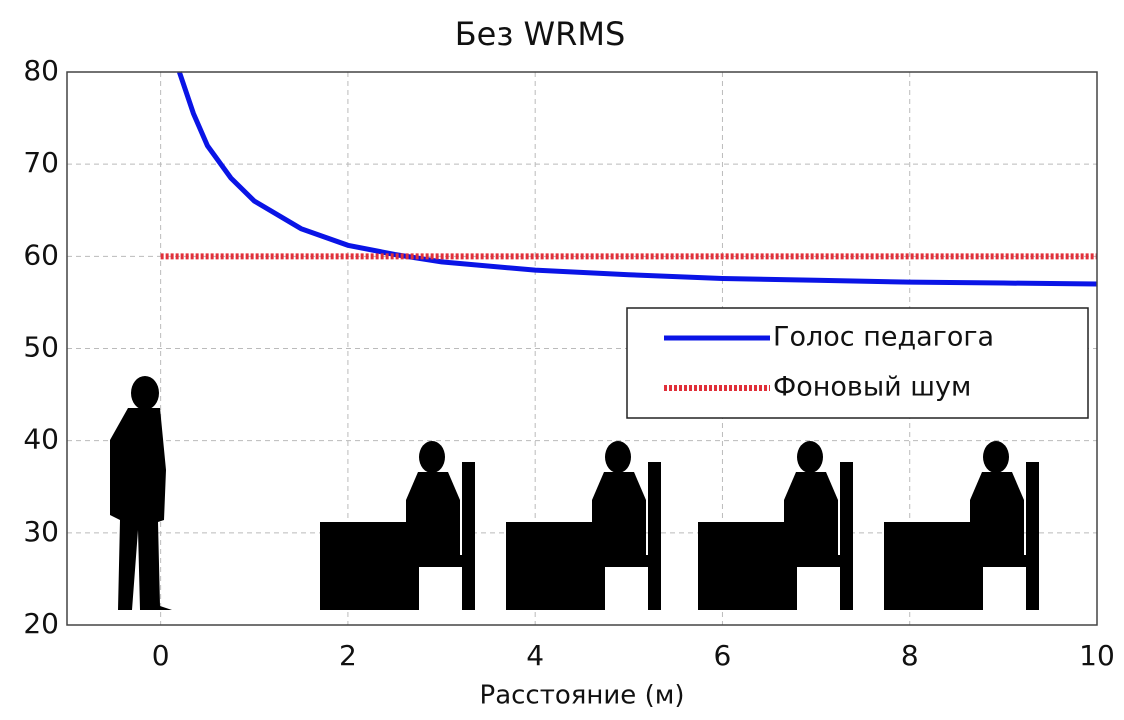 The image size is (1124, 720). What do you see at coordinates (41, 531) in the screenshot?
I see `y-tick-label: 30` at bounding box center [41, 531].